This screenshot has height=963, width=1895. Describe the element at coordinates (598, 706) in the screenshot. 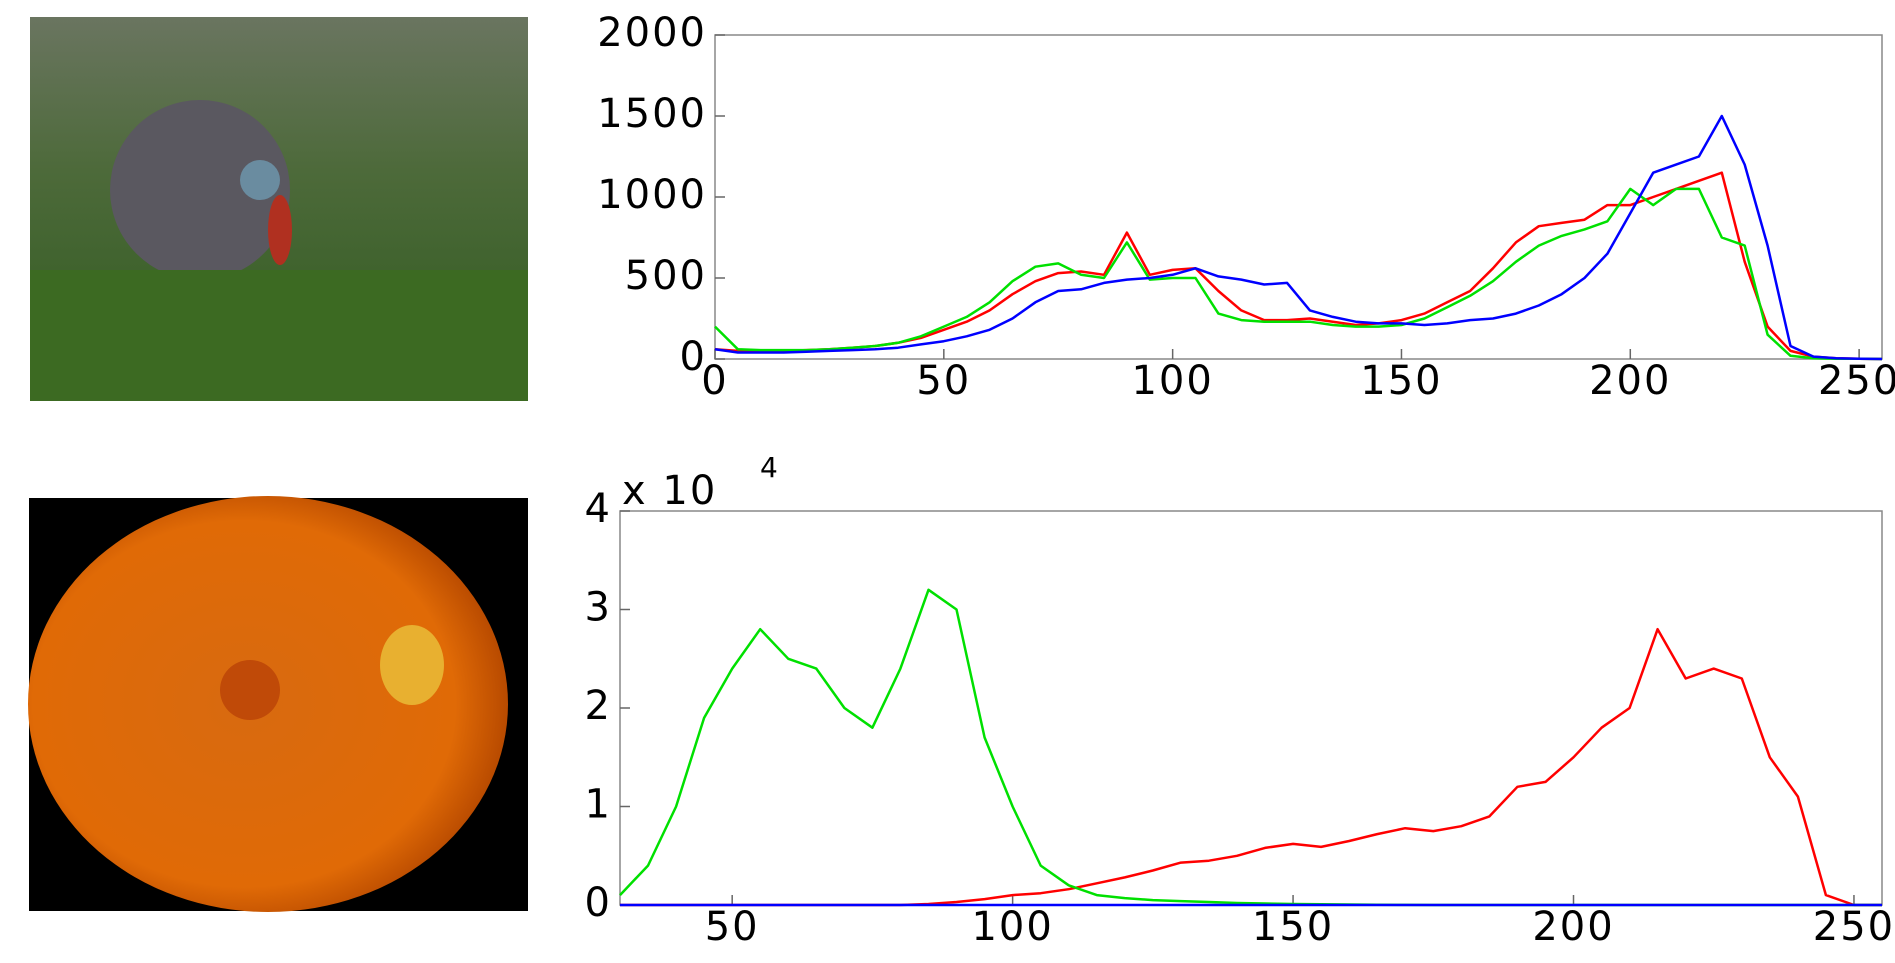

I see `y-tick-label: 2` at that location.